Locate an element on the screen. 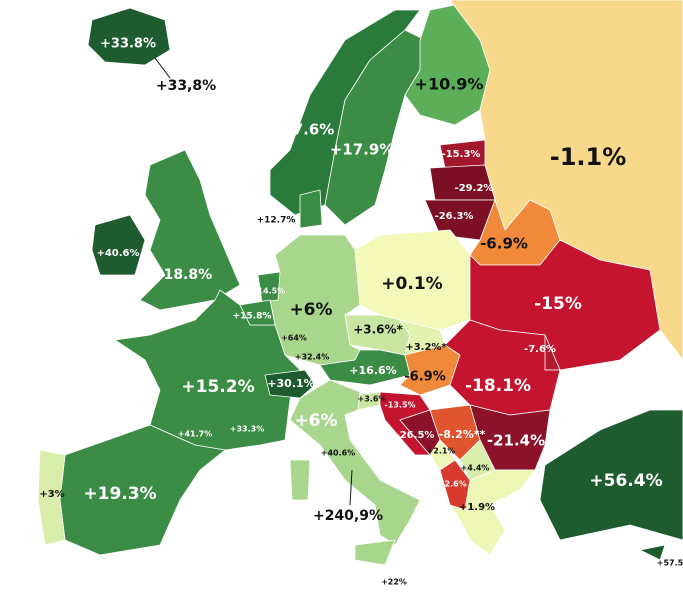 The width and height of the screenshot is (683, 594). country-label: +18.8% is located at coordinates (182, 275).